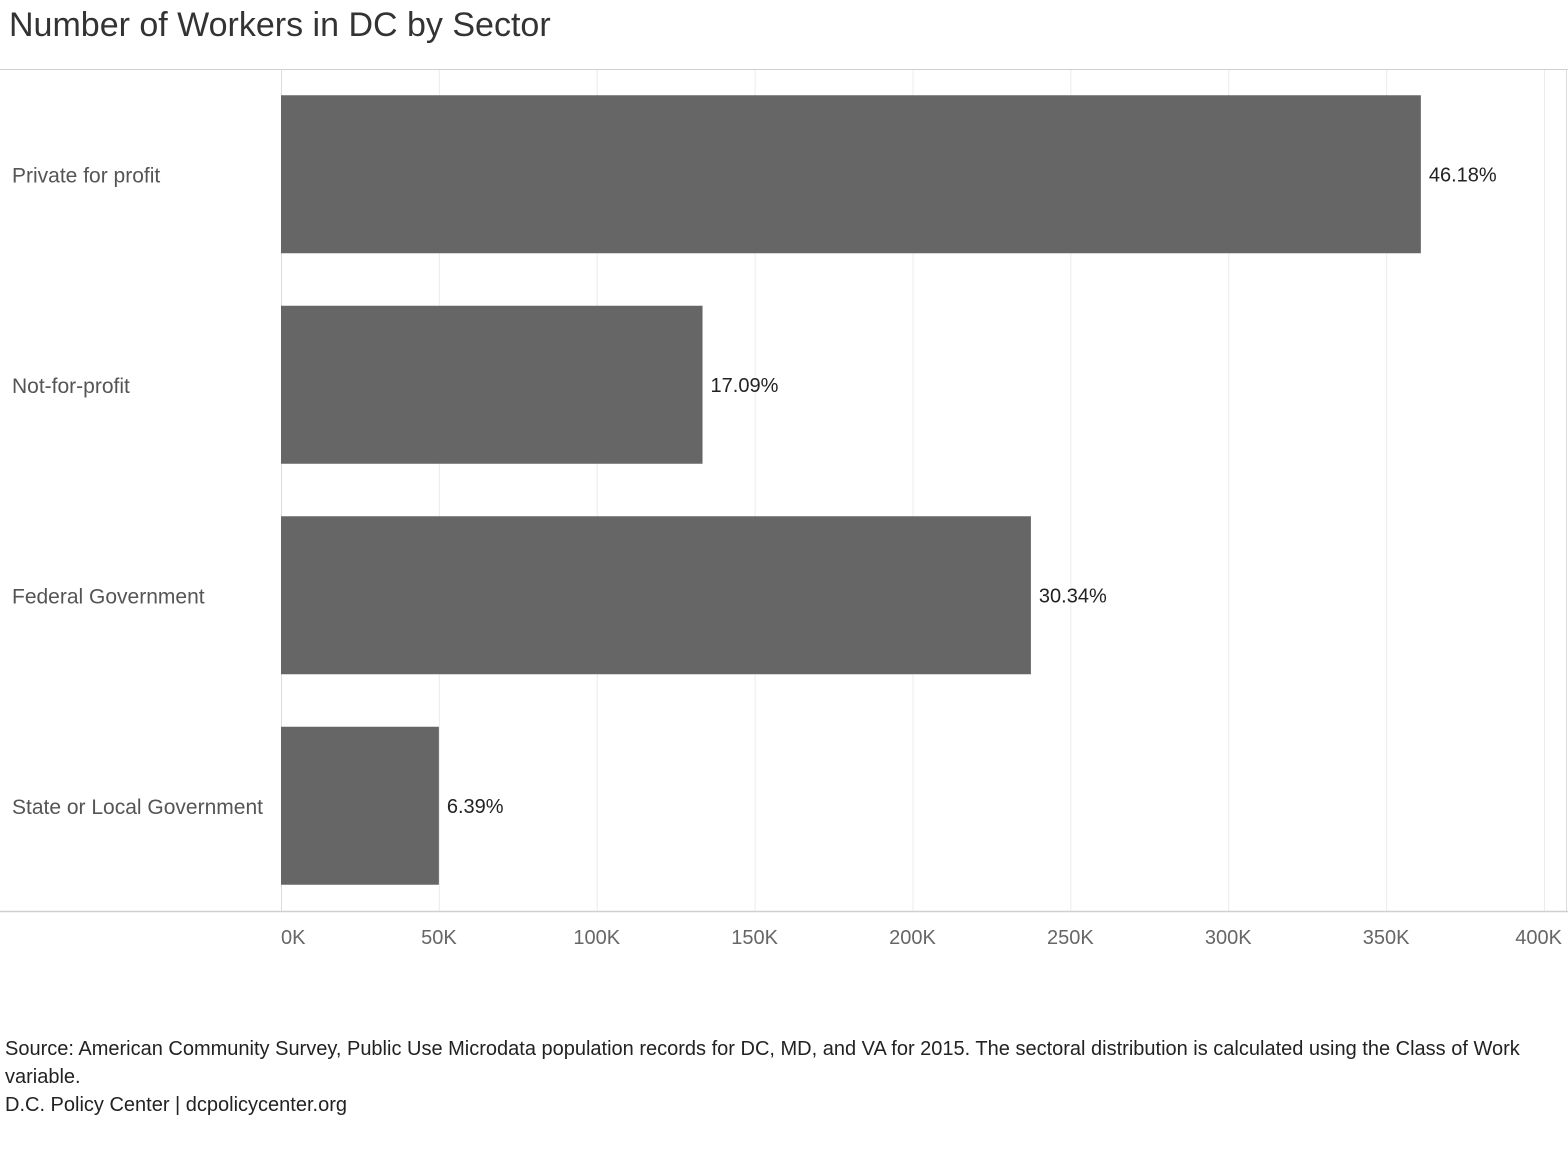  Describe the element at coordinates (280, 25) in the screenshot. I see `chart-title: Number of Workers in DC by Sector` at that location.